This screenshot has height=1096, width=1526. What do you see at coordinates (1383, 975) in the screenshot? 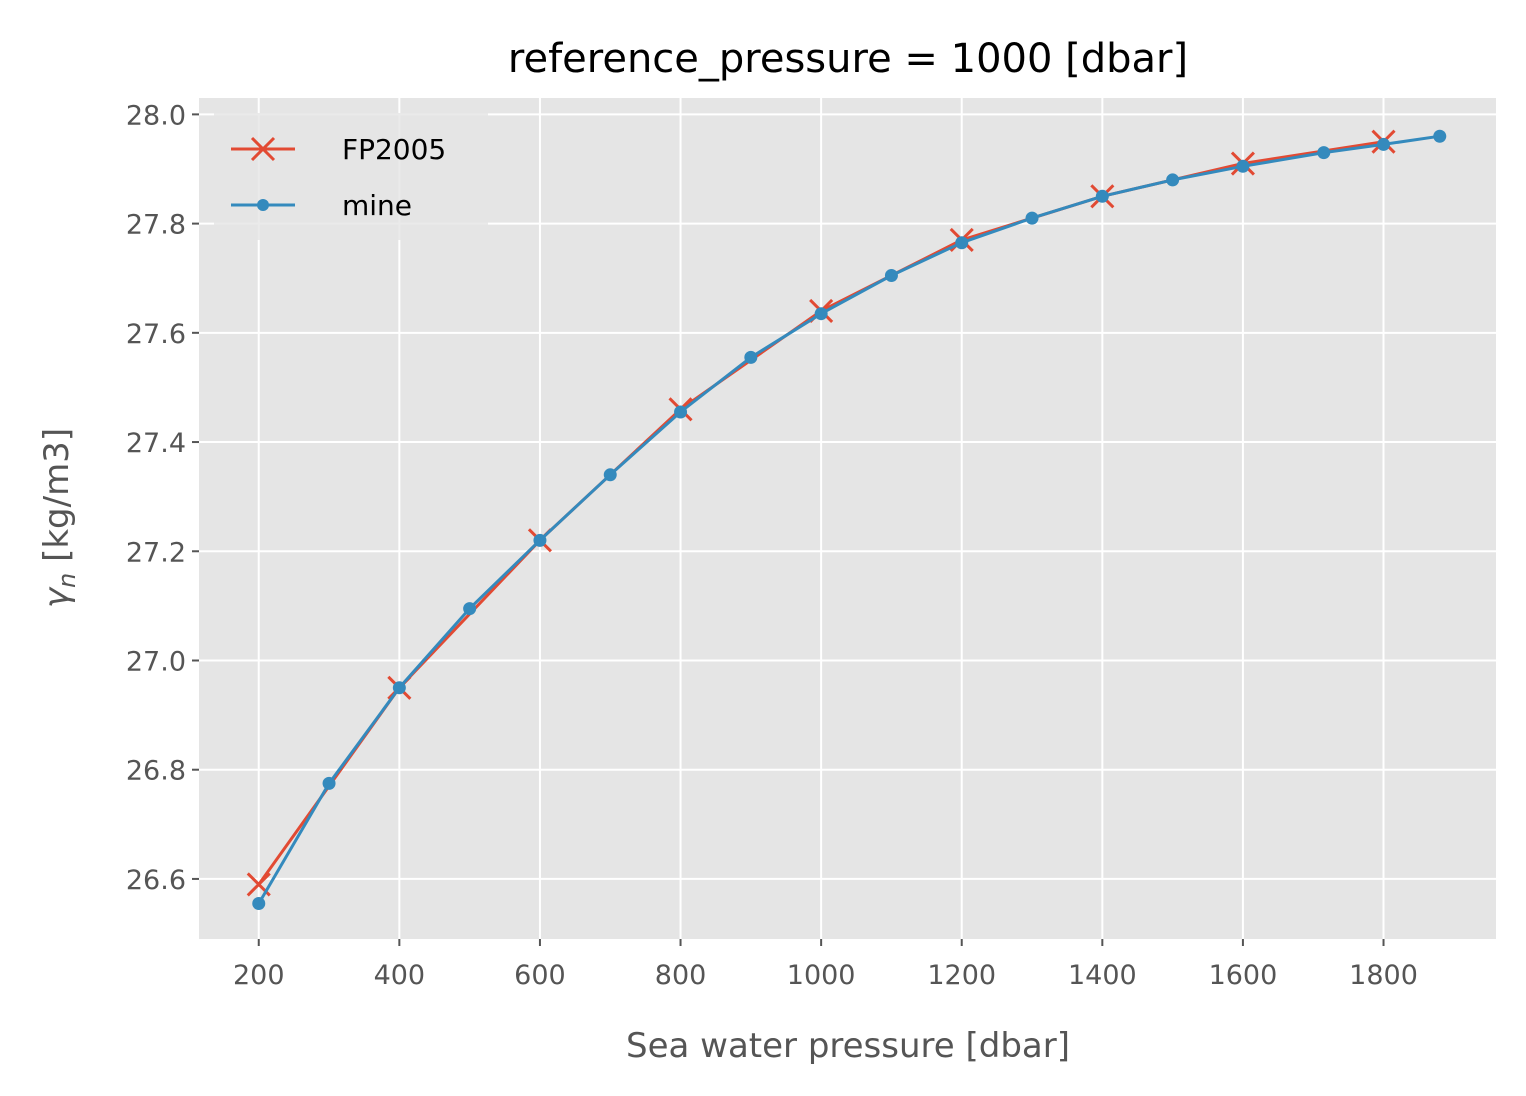
I see `x-tick-label: 1800` at bounding box center [1383, 975].